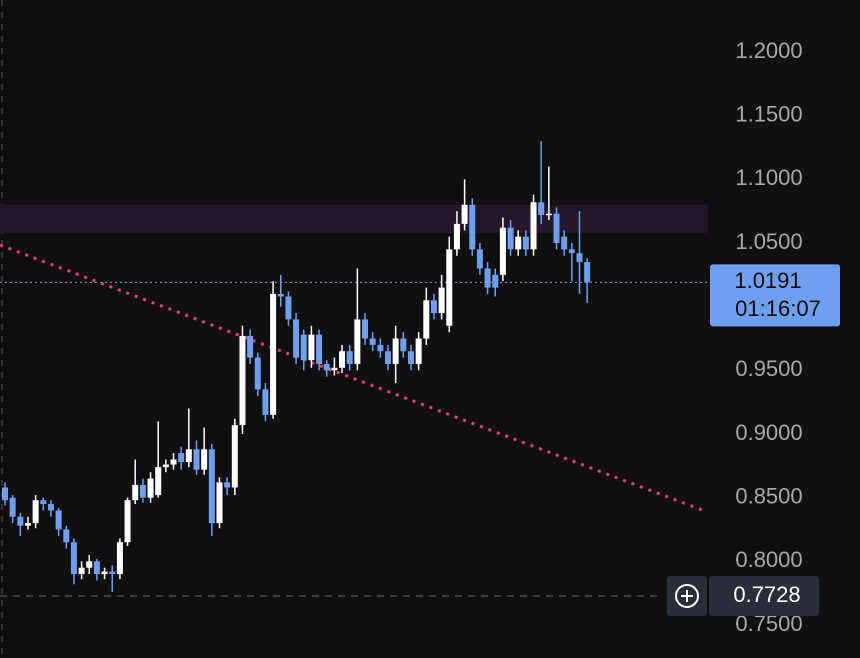  What do you see at coordinates (767, 280) in the screenshot?
I see `last-price-label: 1.0191` at bounding box center [767, 280].